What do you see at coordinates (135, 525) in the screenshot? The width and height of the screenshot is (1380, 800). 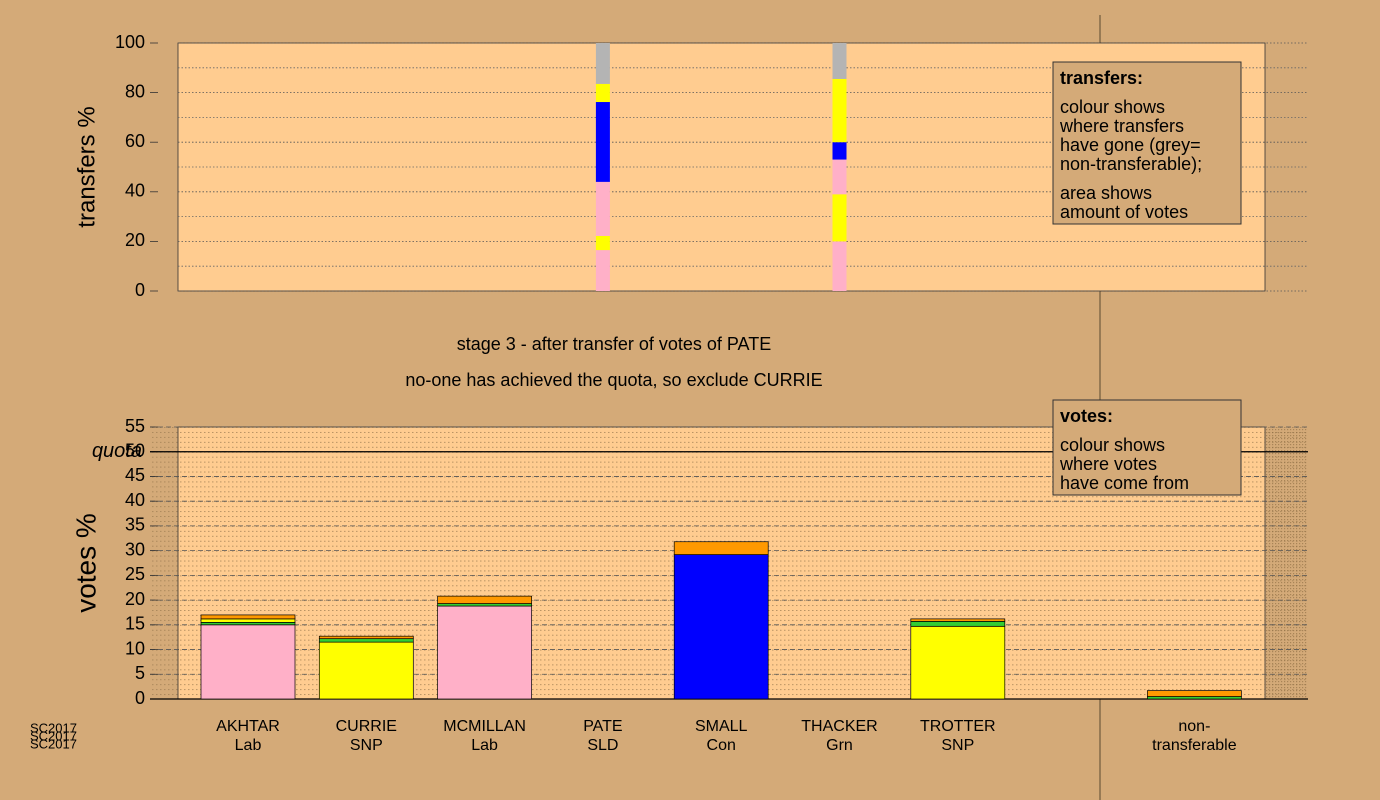 I see `y-tick-label: 35` at bounding box center [135, 525].